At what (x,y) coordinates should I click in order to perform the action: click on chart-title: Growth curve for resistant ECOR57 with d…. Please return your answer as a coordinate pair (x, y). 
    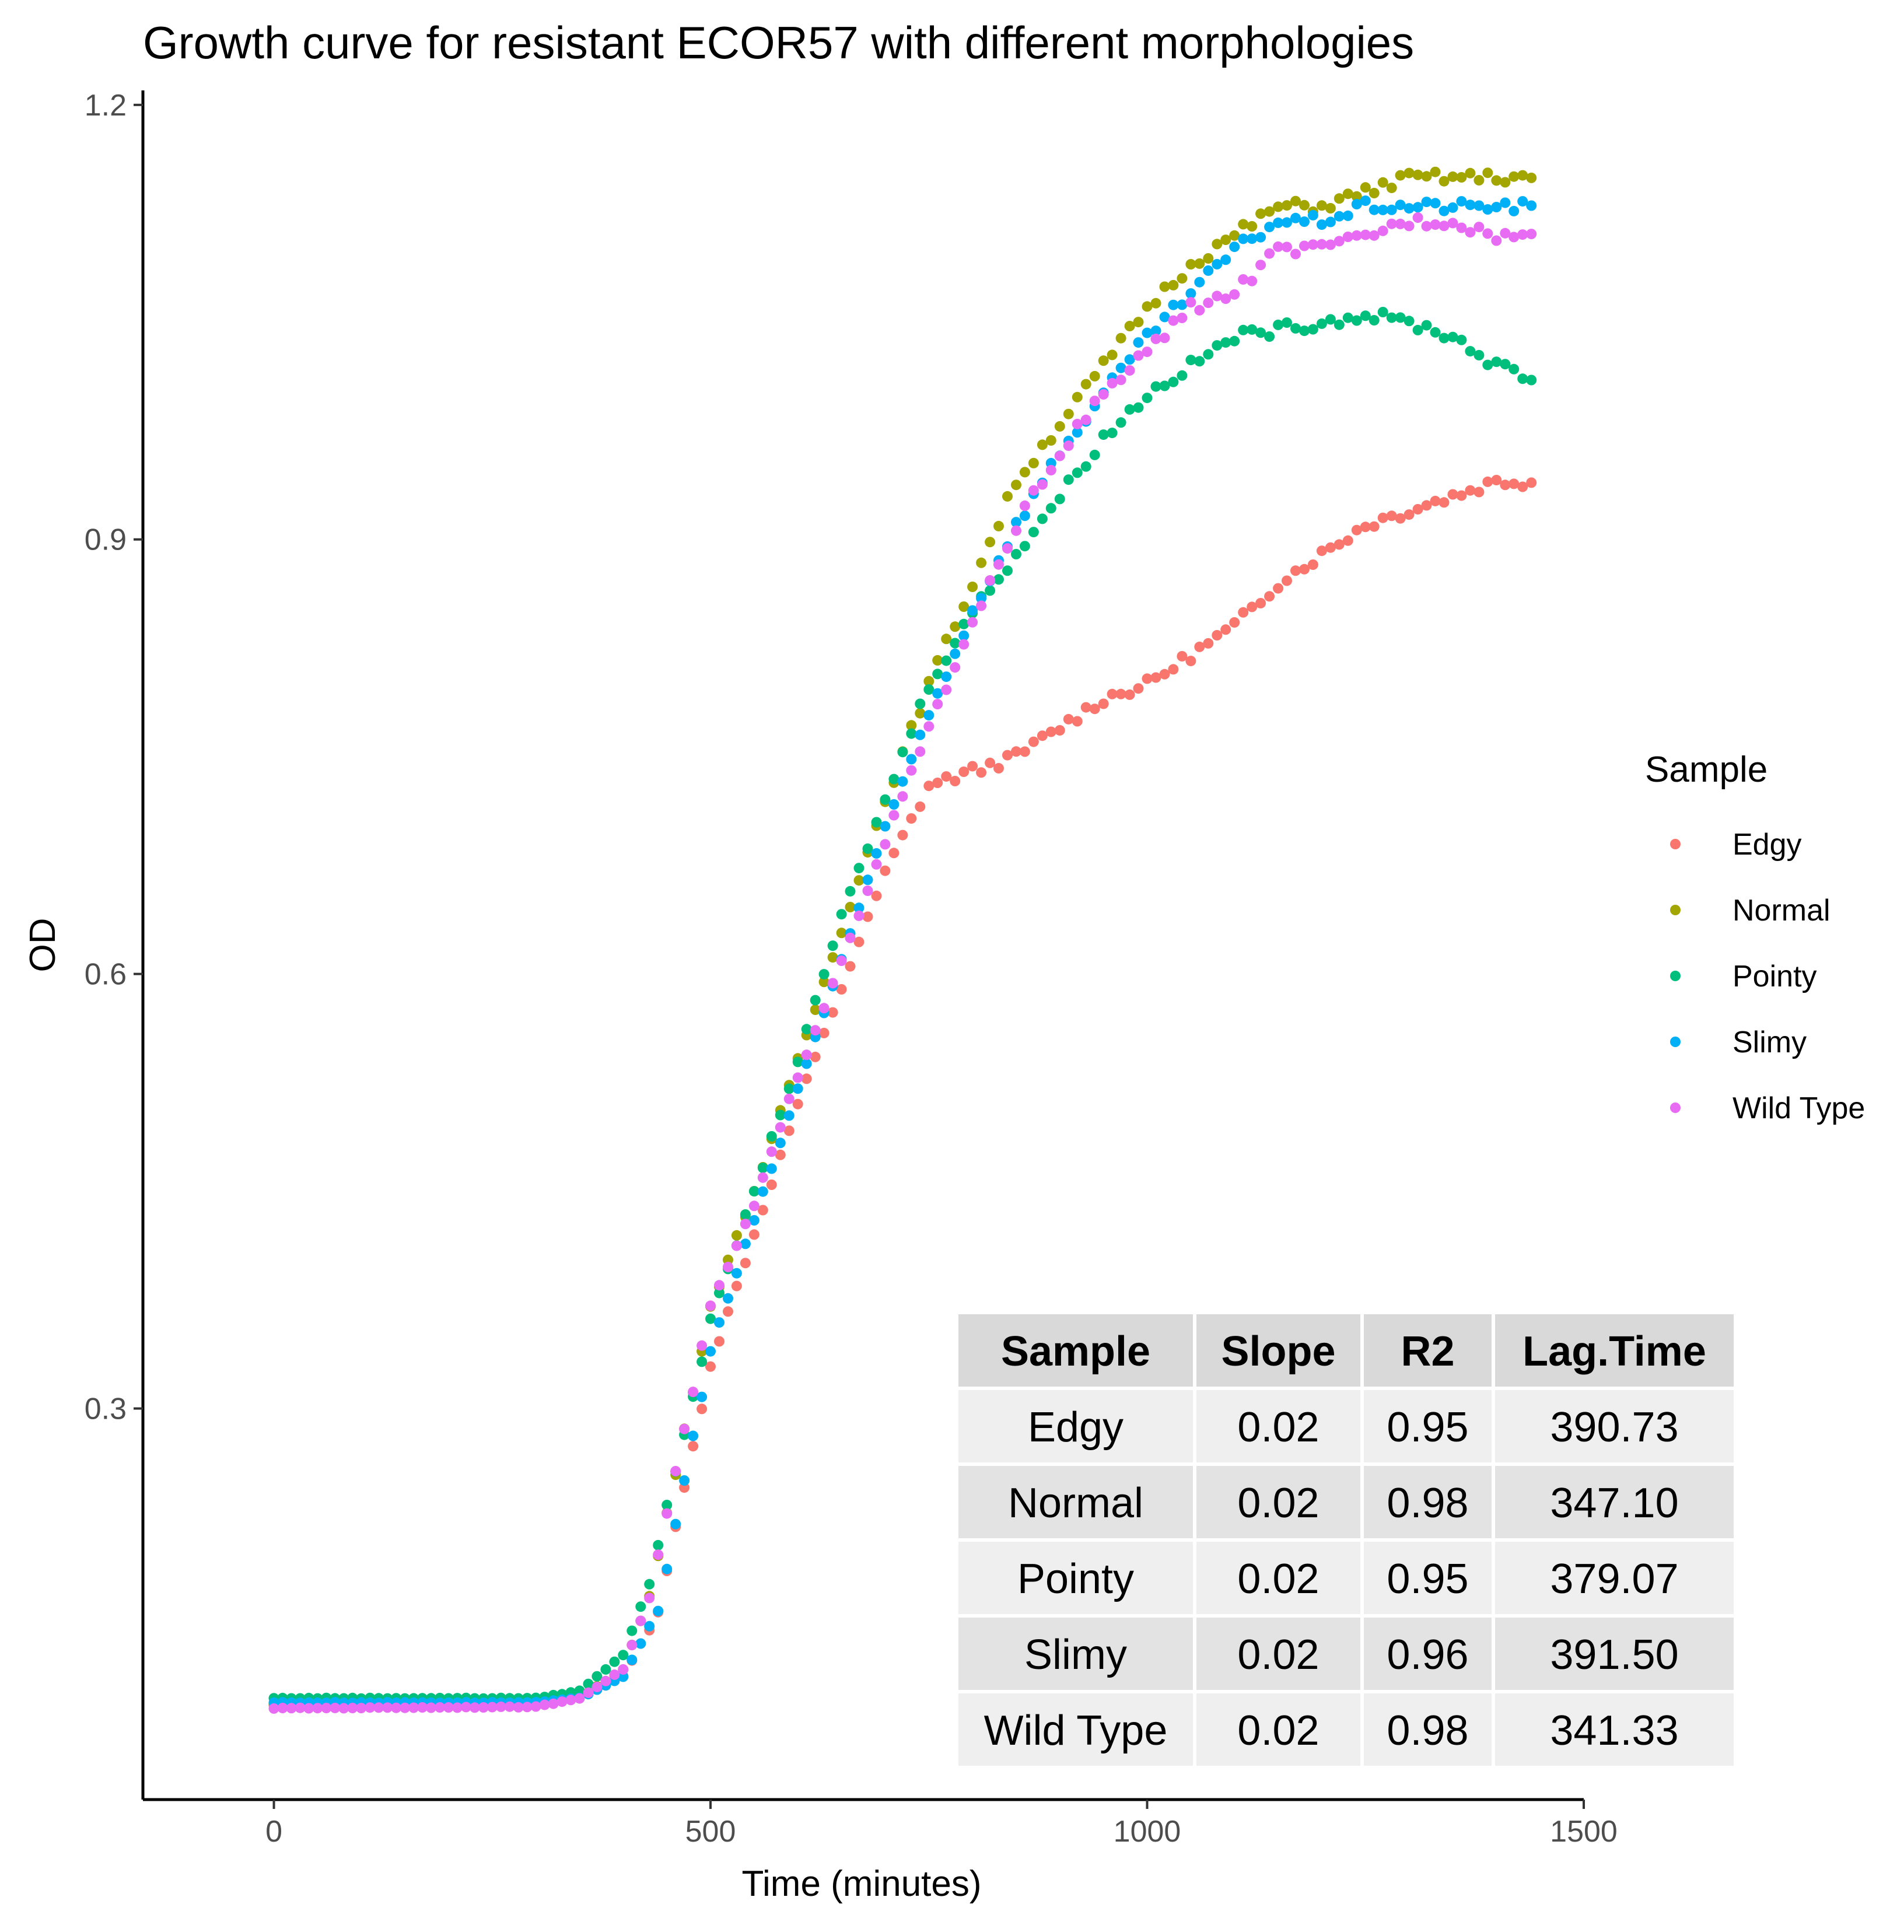
    Looking at the image, I should click on (778, 42).